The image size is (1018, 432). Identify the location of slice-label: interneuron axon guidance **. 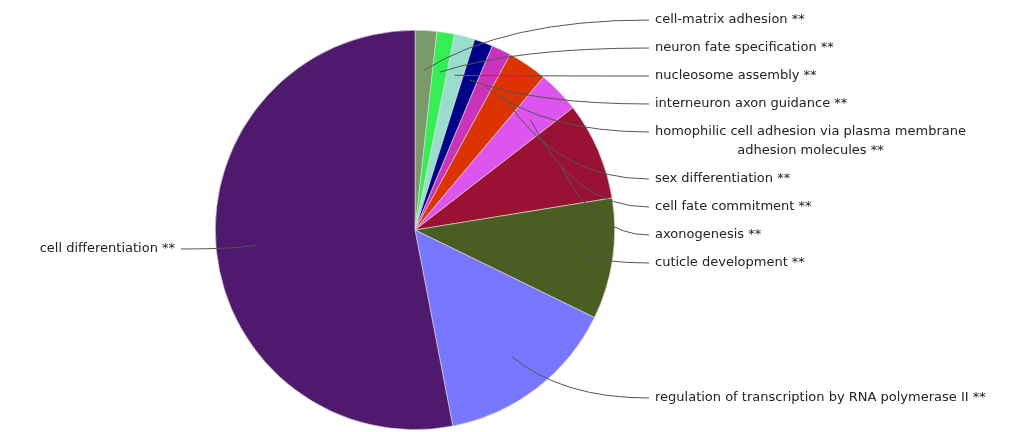
(751, 103).